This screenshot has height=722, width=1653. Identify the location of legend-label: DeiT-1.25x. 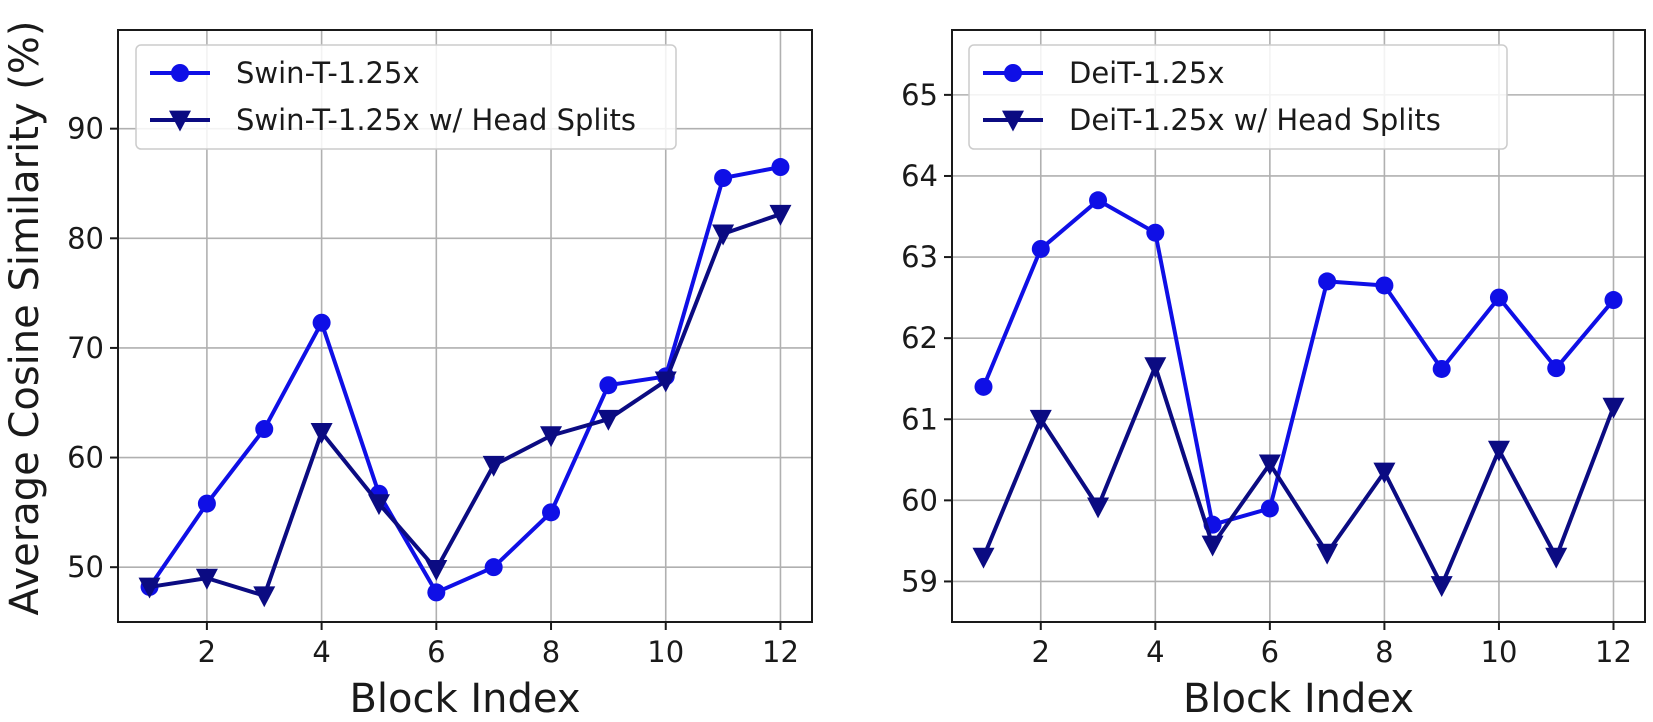
(1146, 73).